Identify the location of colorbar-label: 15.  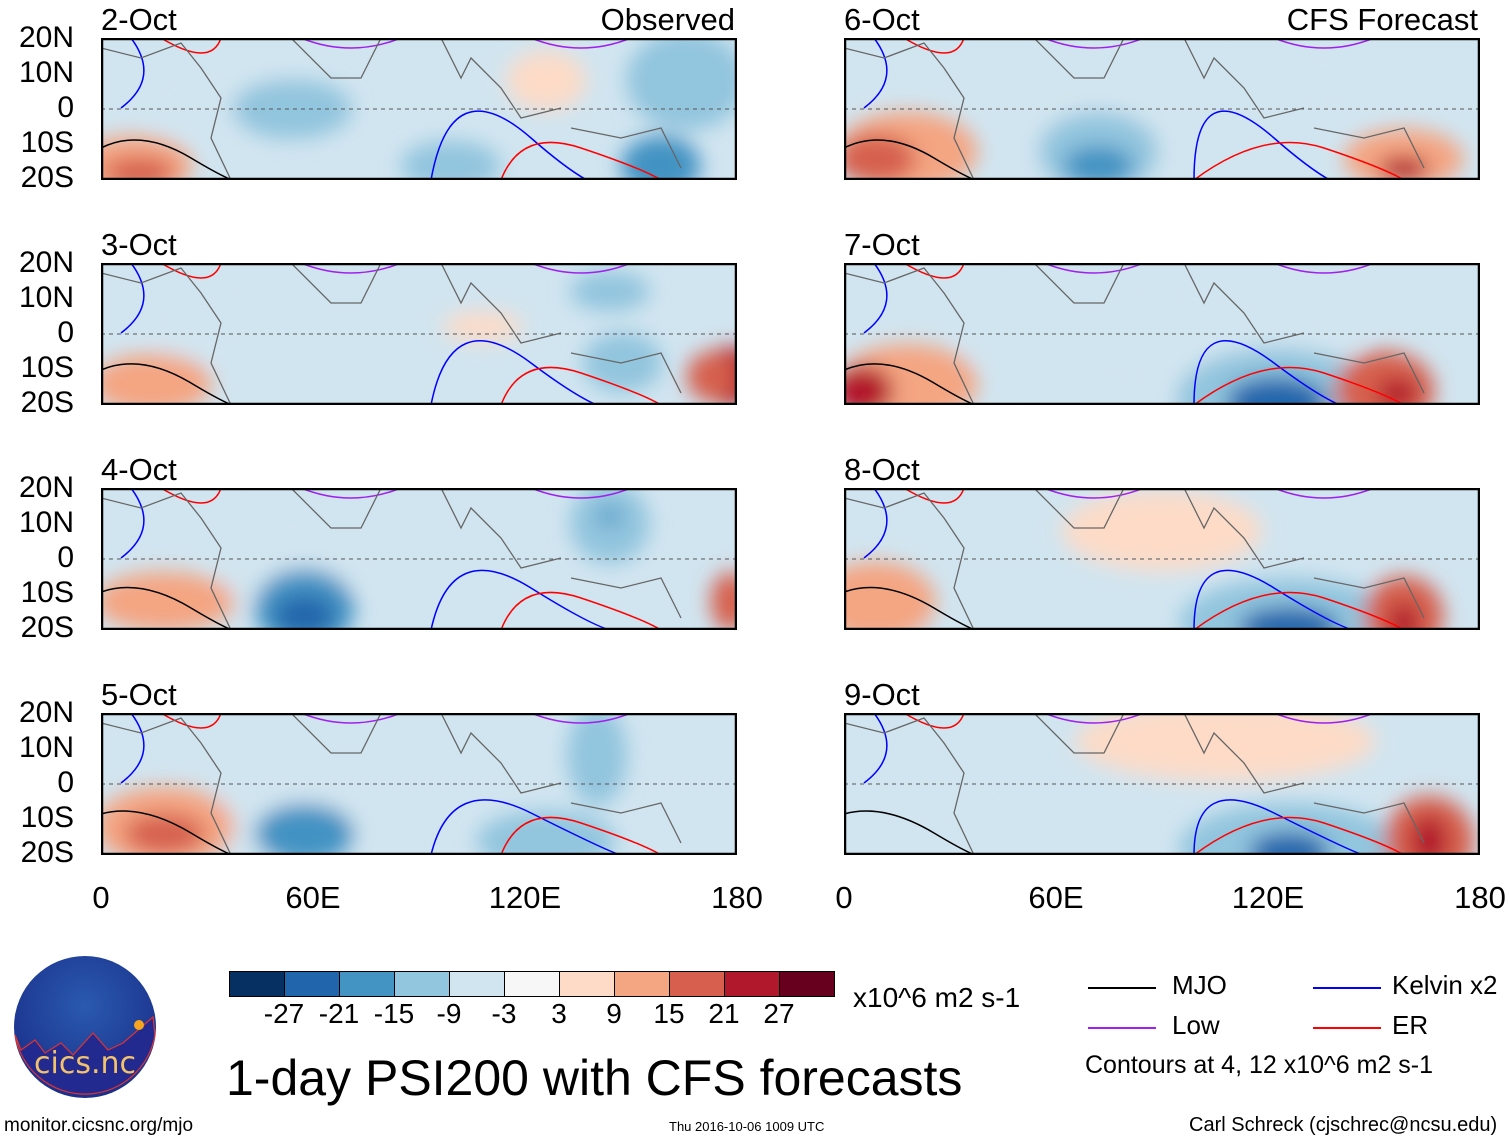
(669, 1013).